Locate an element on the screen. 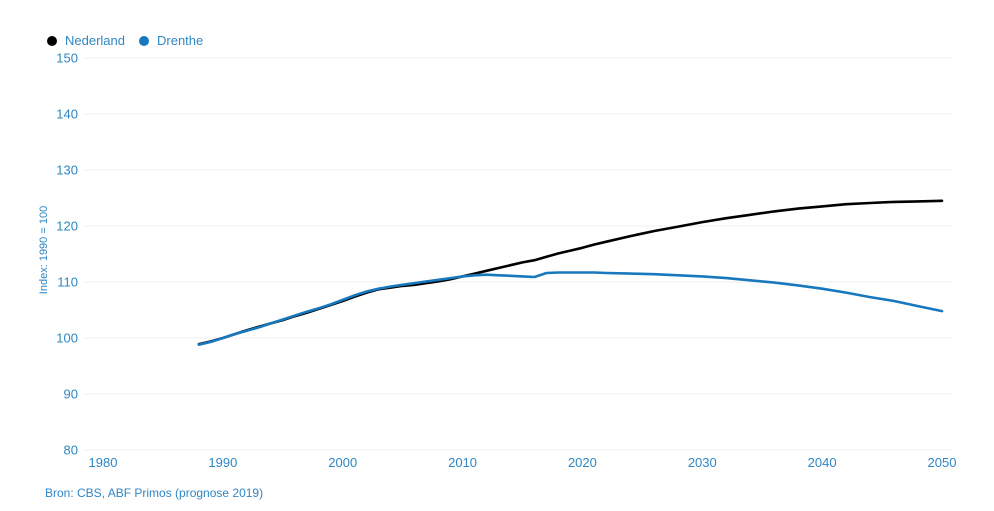  y-tick-label-130: 130 is located at coordinates (67, 170).